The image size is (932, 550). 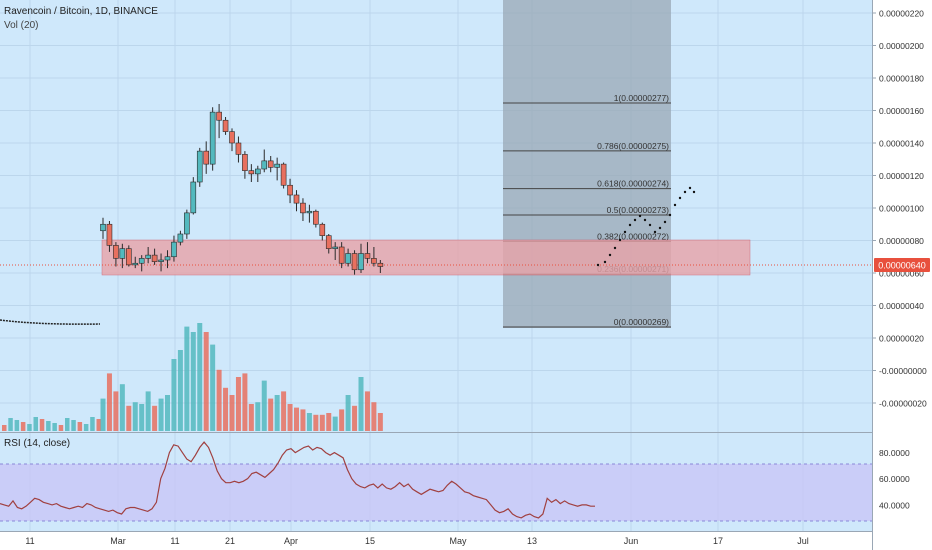 I want to click on rsi-tick-label: 60.0000, so click(x=894, y=479).